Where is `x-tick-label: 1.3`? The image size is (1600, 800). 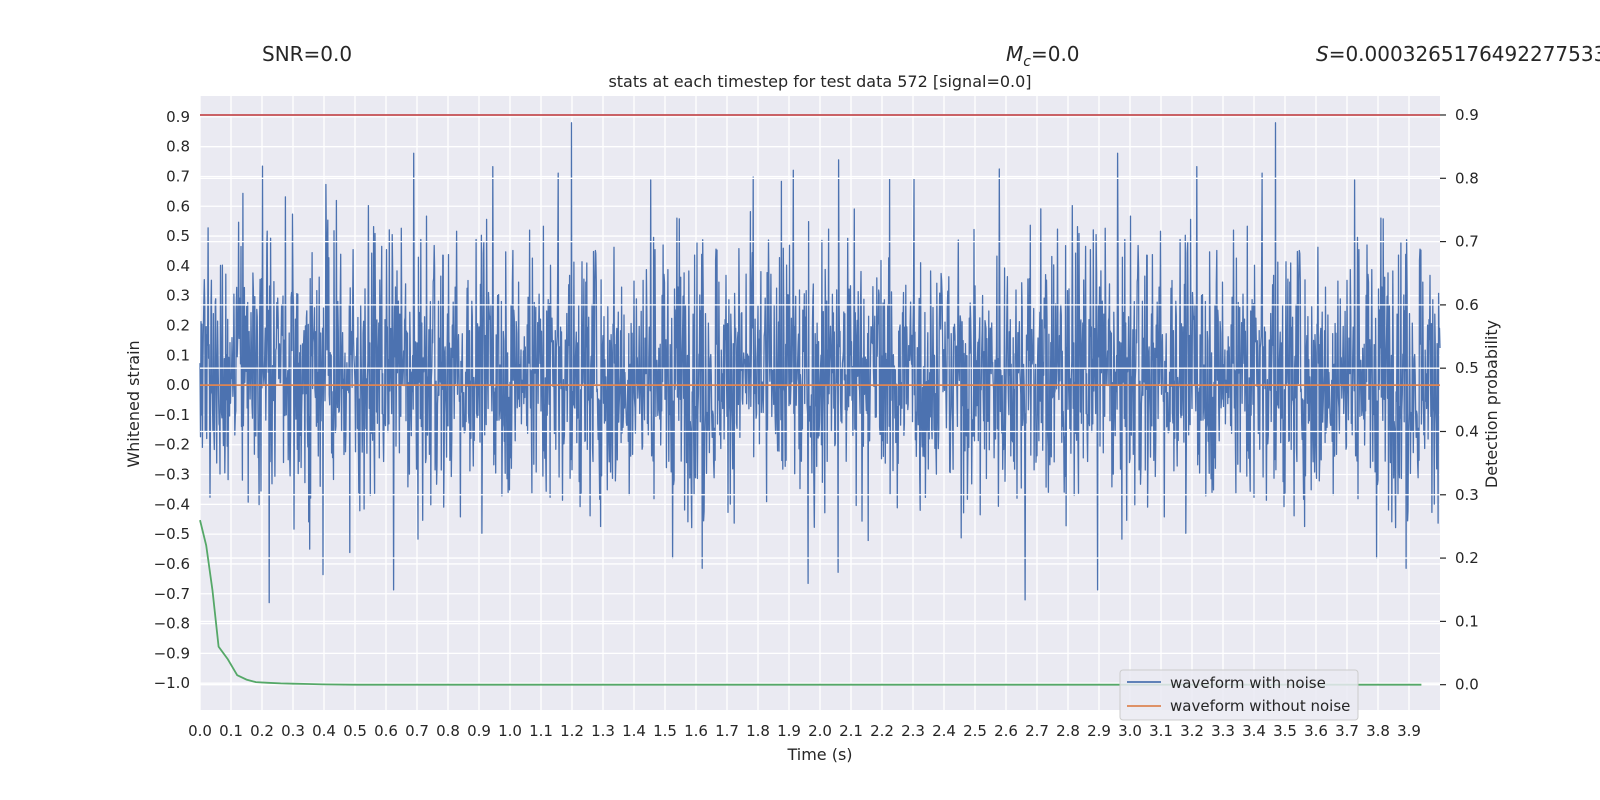
x-tick-label: 1.3 is located at coordinates (603, 731).